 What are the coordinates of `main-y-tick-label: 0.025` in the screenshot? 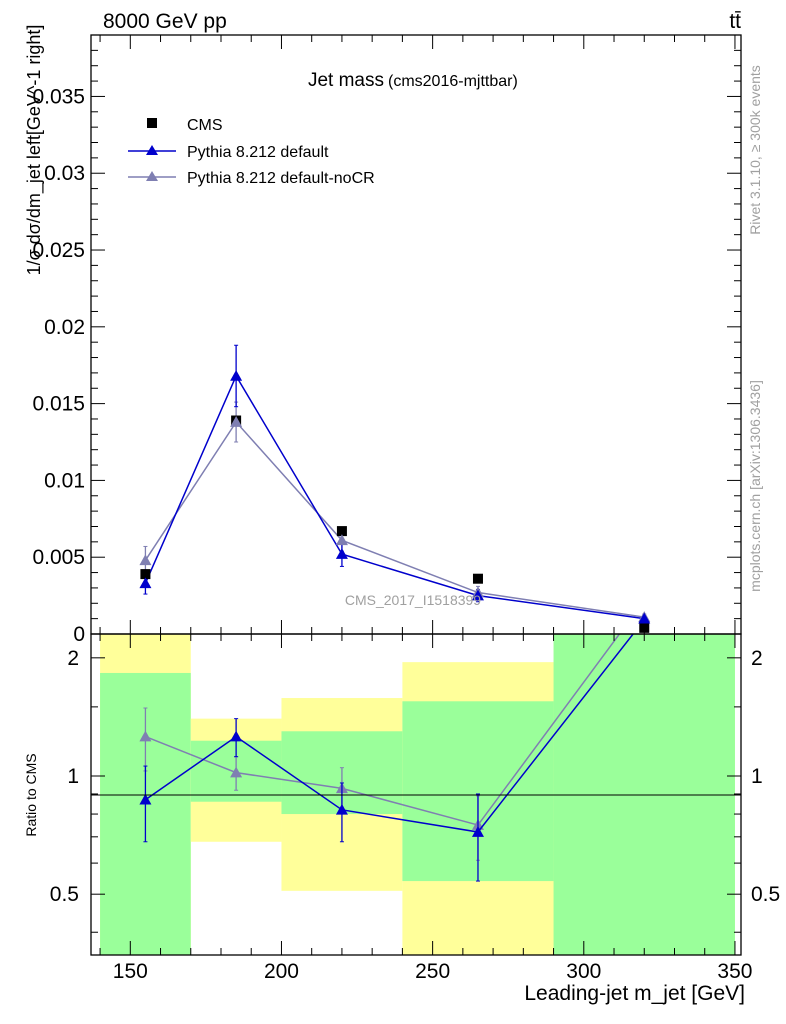 It's located at (58, 250).